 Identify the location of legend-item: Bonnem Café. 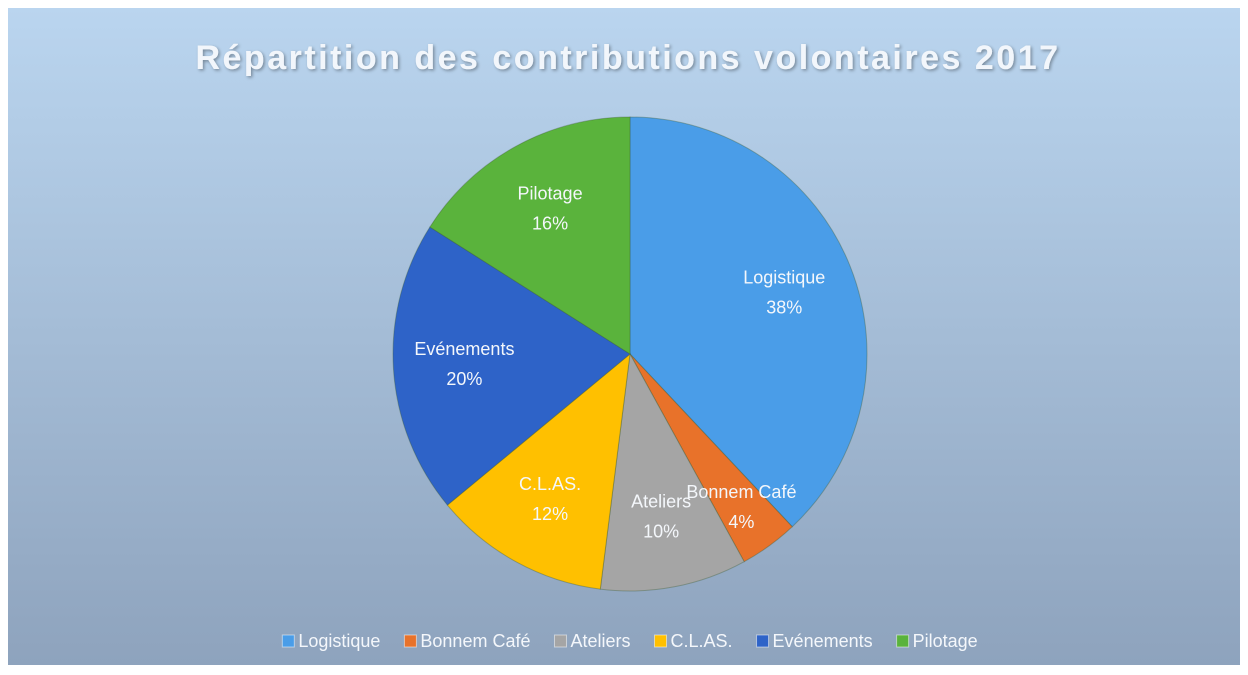
(466, 641).